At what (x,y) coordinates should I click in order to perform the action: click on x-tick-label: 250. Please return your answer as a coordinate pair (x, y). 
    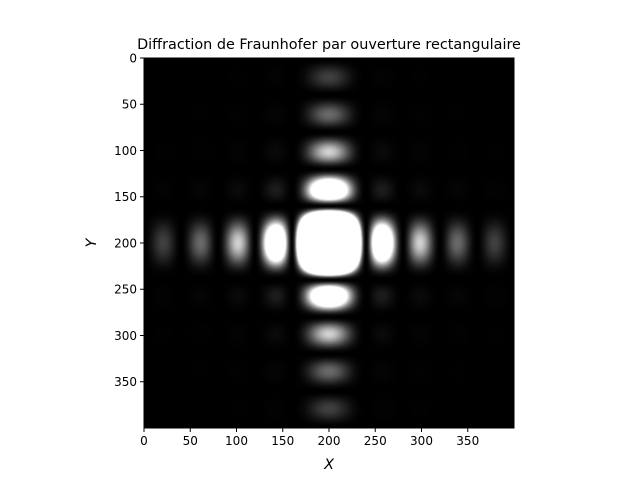
    Looking at the image, I should click on (375, 441).